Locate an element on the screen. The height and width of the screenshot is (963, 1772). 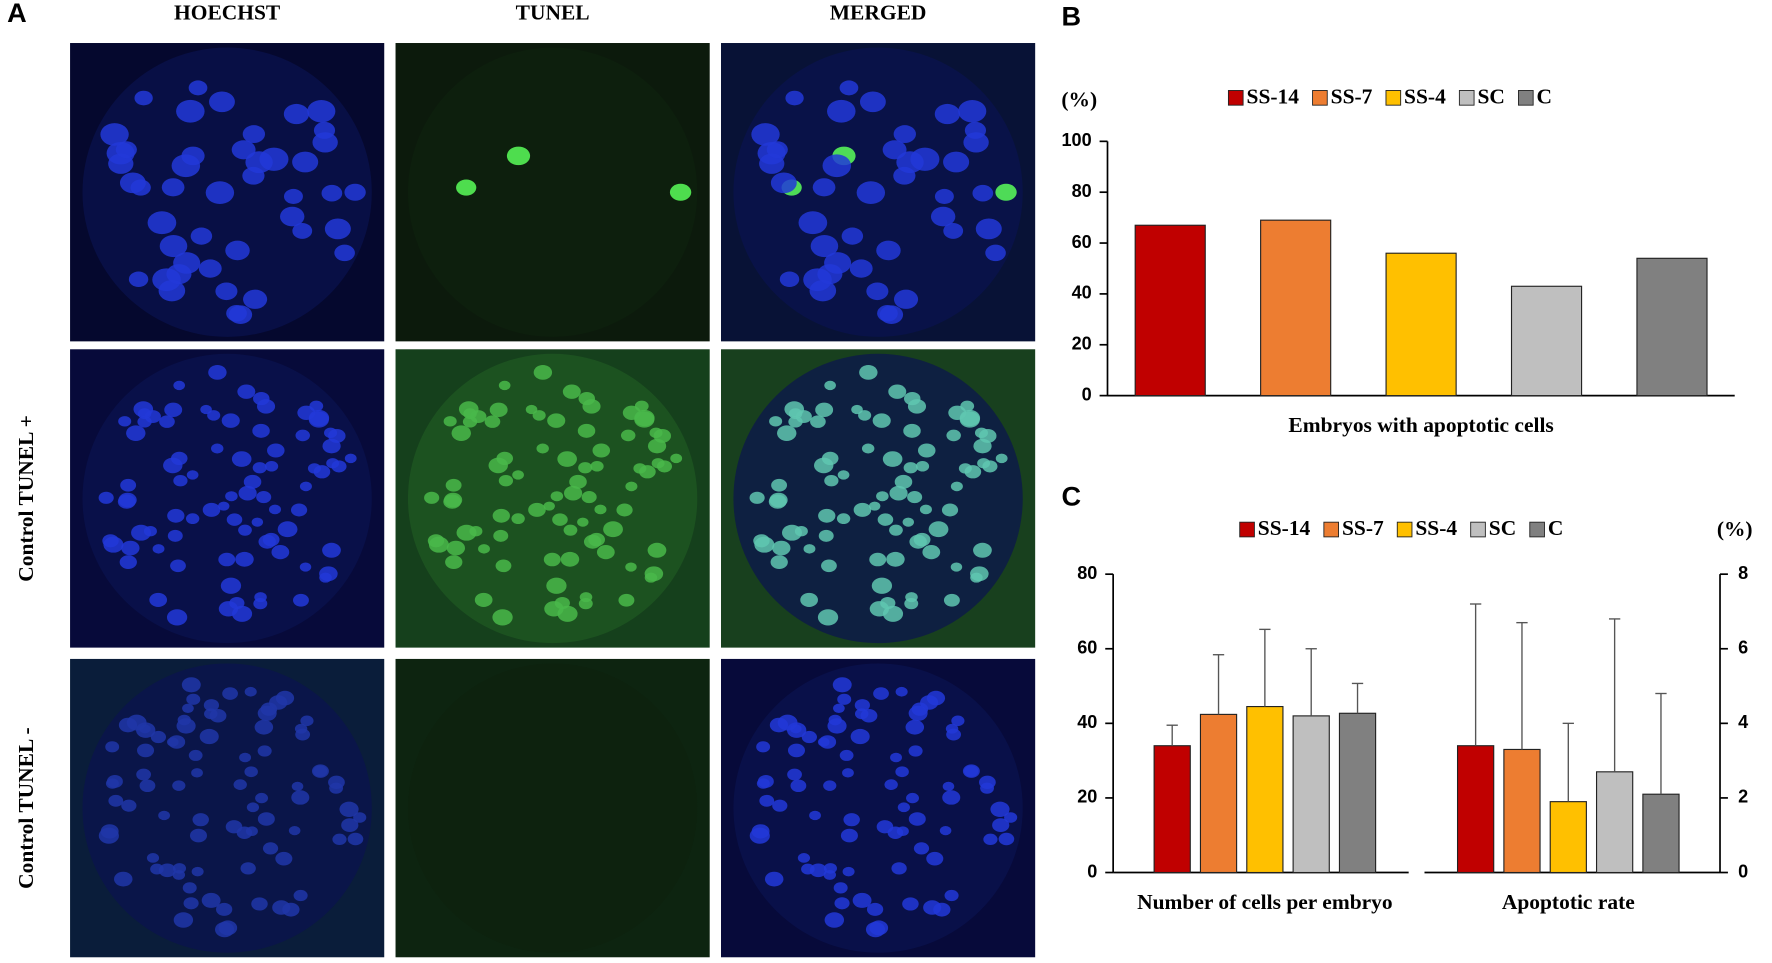
y-tick-label: 60 is located at coordinates (1082, 242).